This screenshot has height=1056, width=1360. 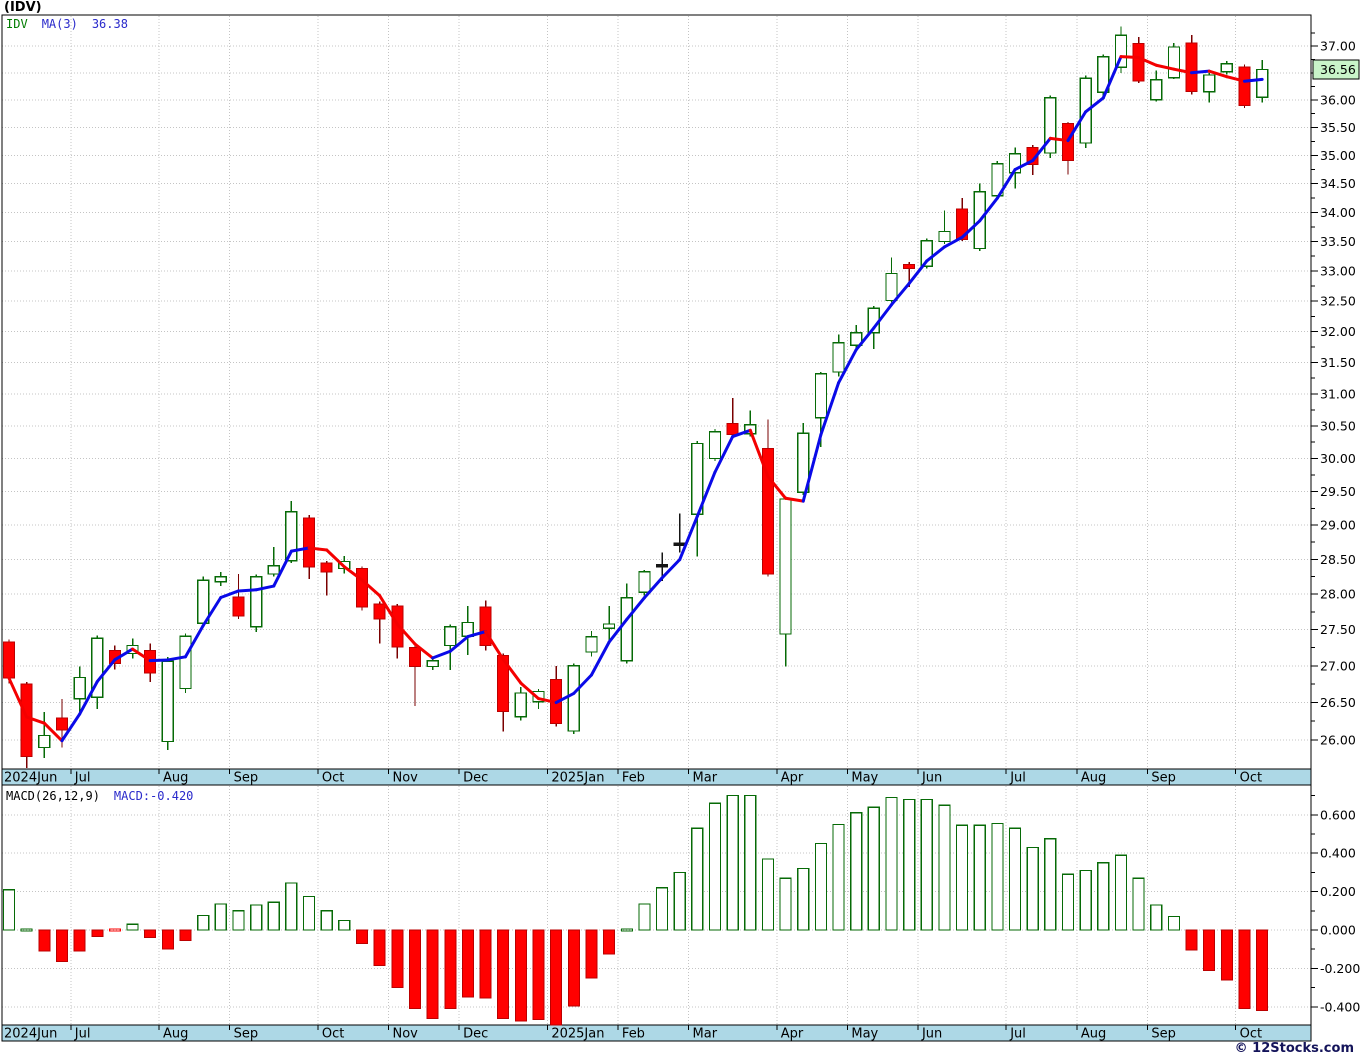 I want to click on ma-label: MA(3), so click(x=59, y=24).